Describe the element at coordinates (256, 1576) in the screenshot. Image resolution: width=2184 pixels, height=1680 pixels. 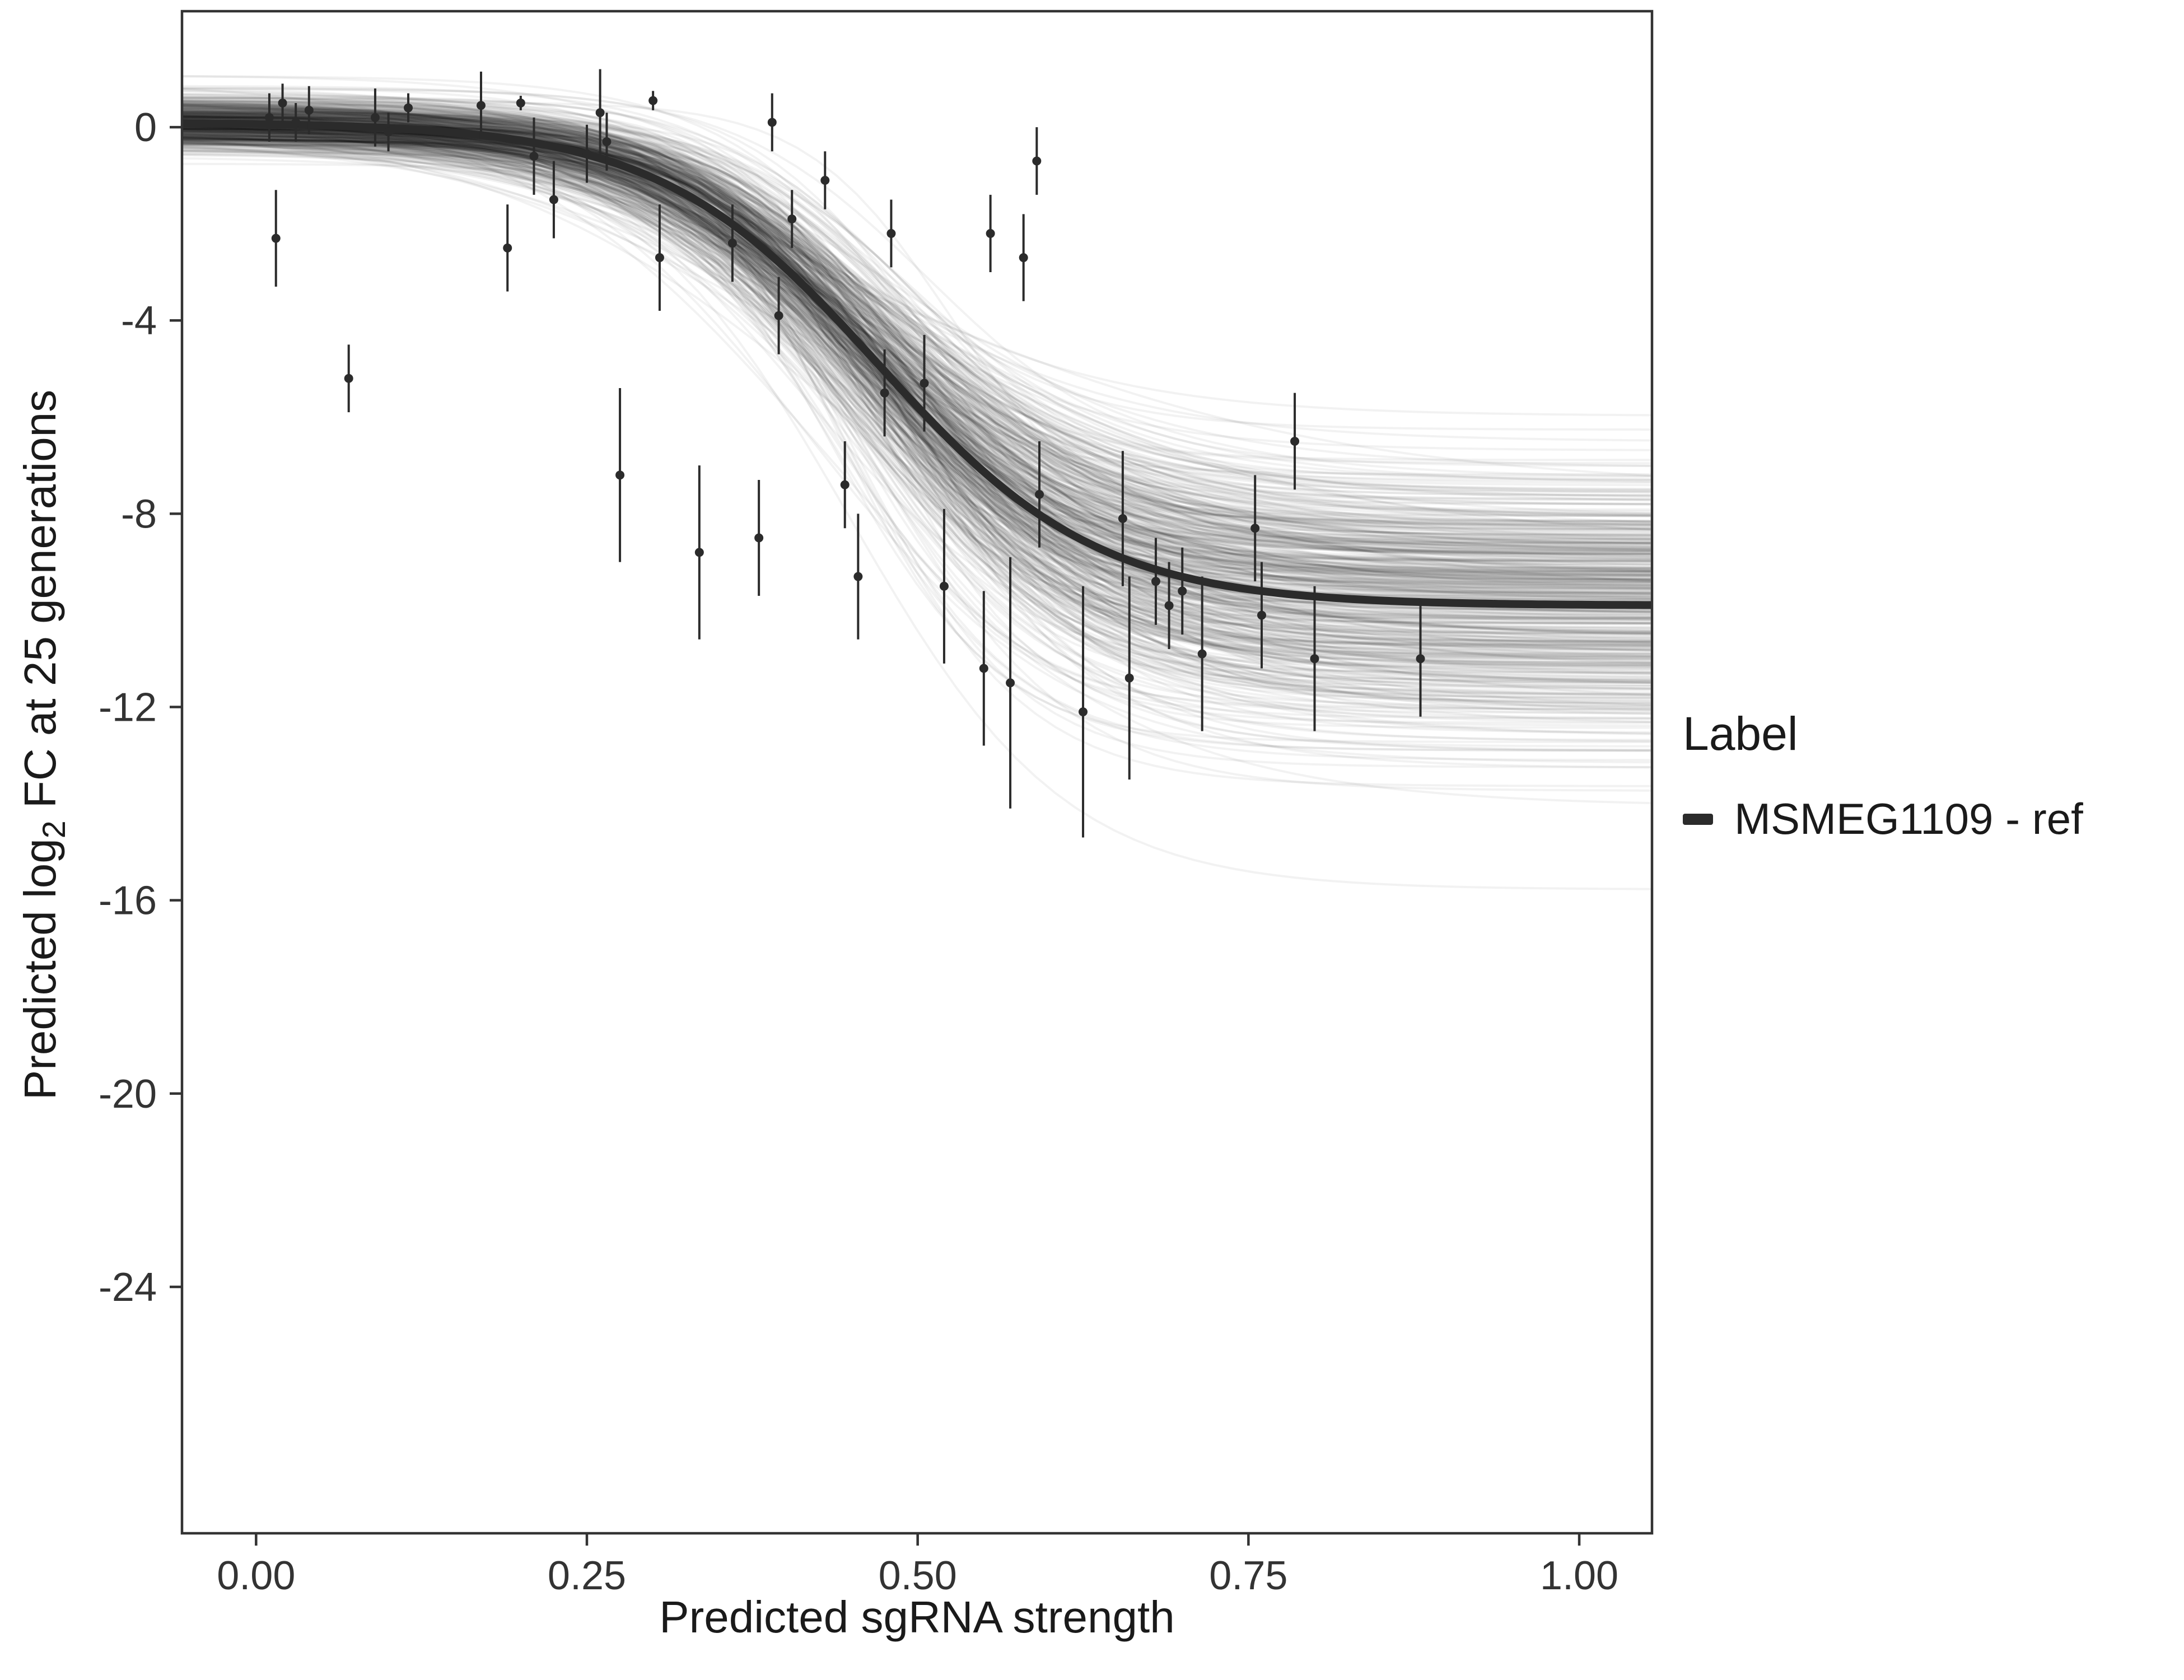
I see `x-tick-label: 0.00` at that location.